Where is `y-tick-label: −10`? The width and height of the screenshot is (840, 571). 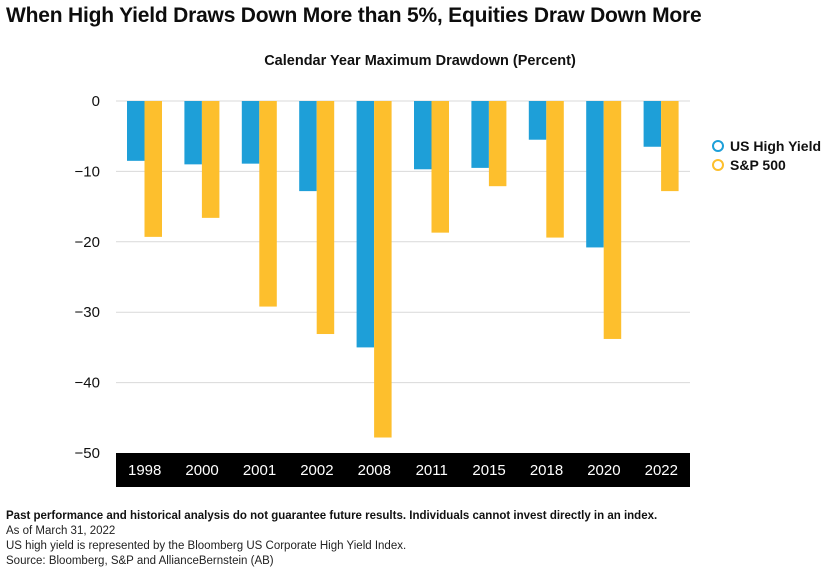 y-tick-label: −10 is located at coordinates (87, 171).